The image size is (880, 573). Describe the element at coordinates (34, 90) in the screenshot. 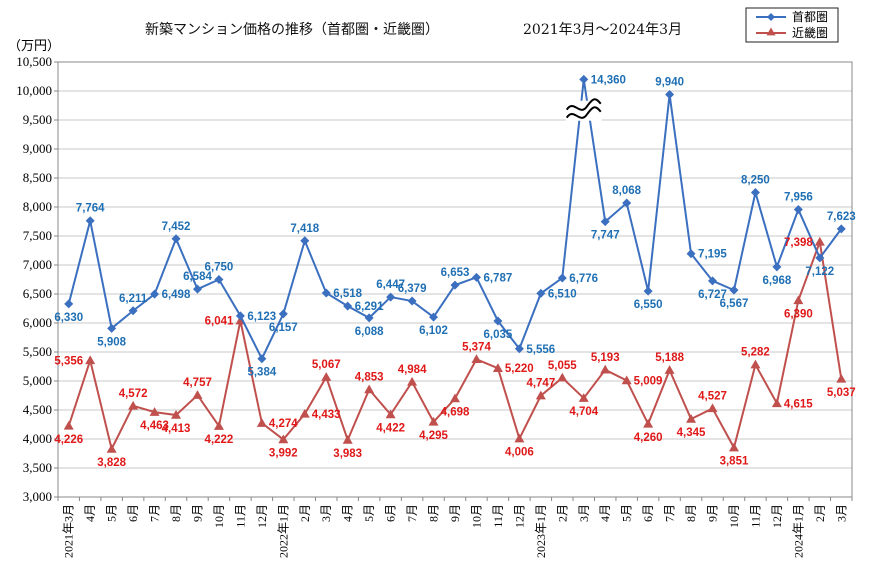

I see `y-tick-label: 10,000` at that location.